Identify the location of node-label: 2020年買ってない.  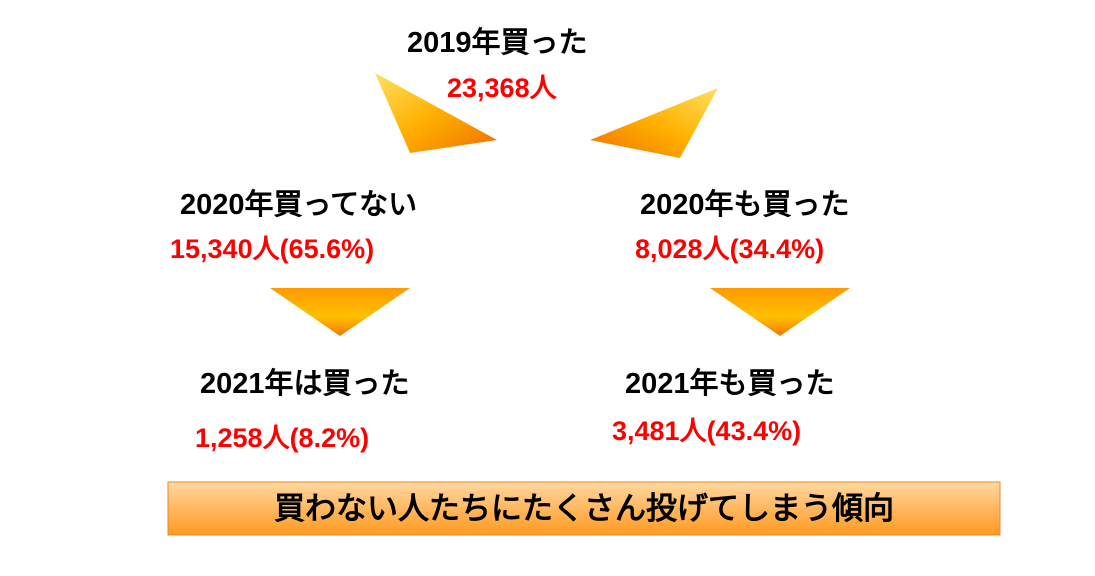
(298, 204).